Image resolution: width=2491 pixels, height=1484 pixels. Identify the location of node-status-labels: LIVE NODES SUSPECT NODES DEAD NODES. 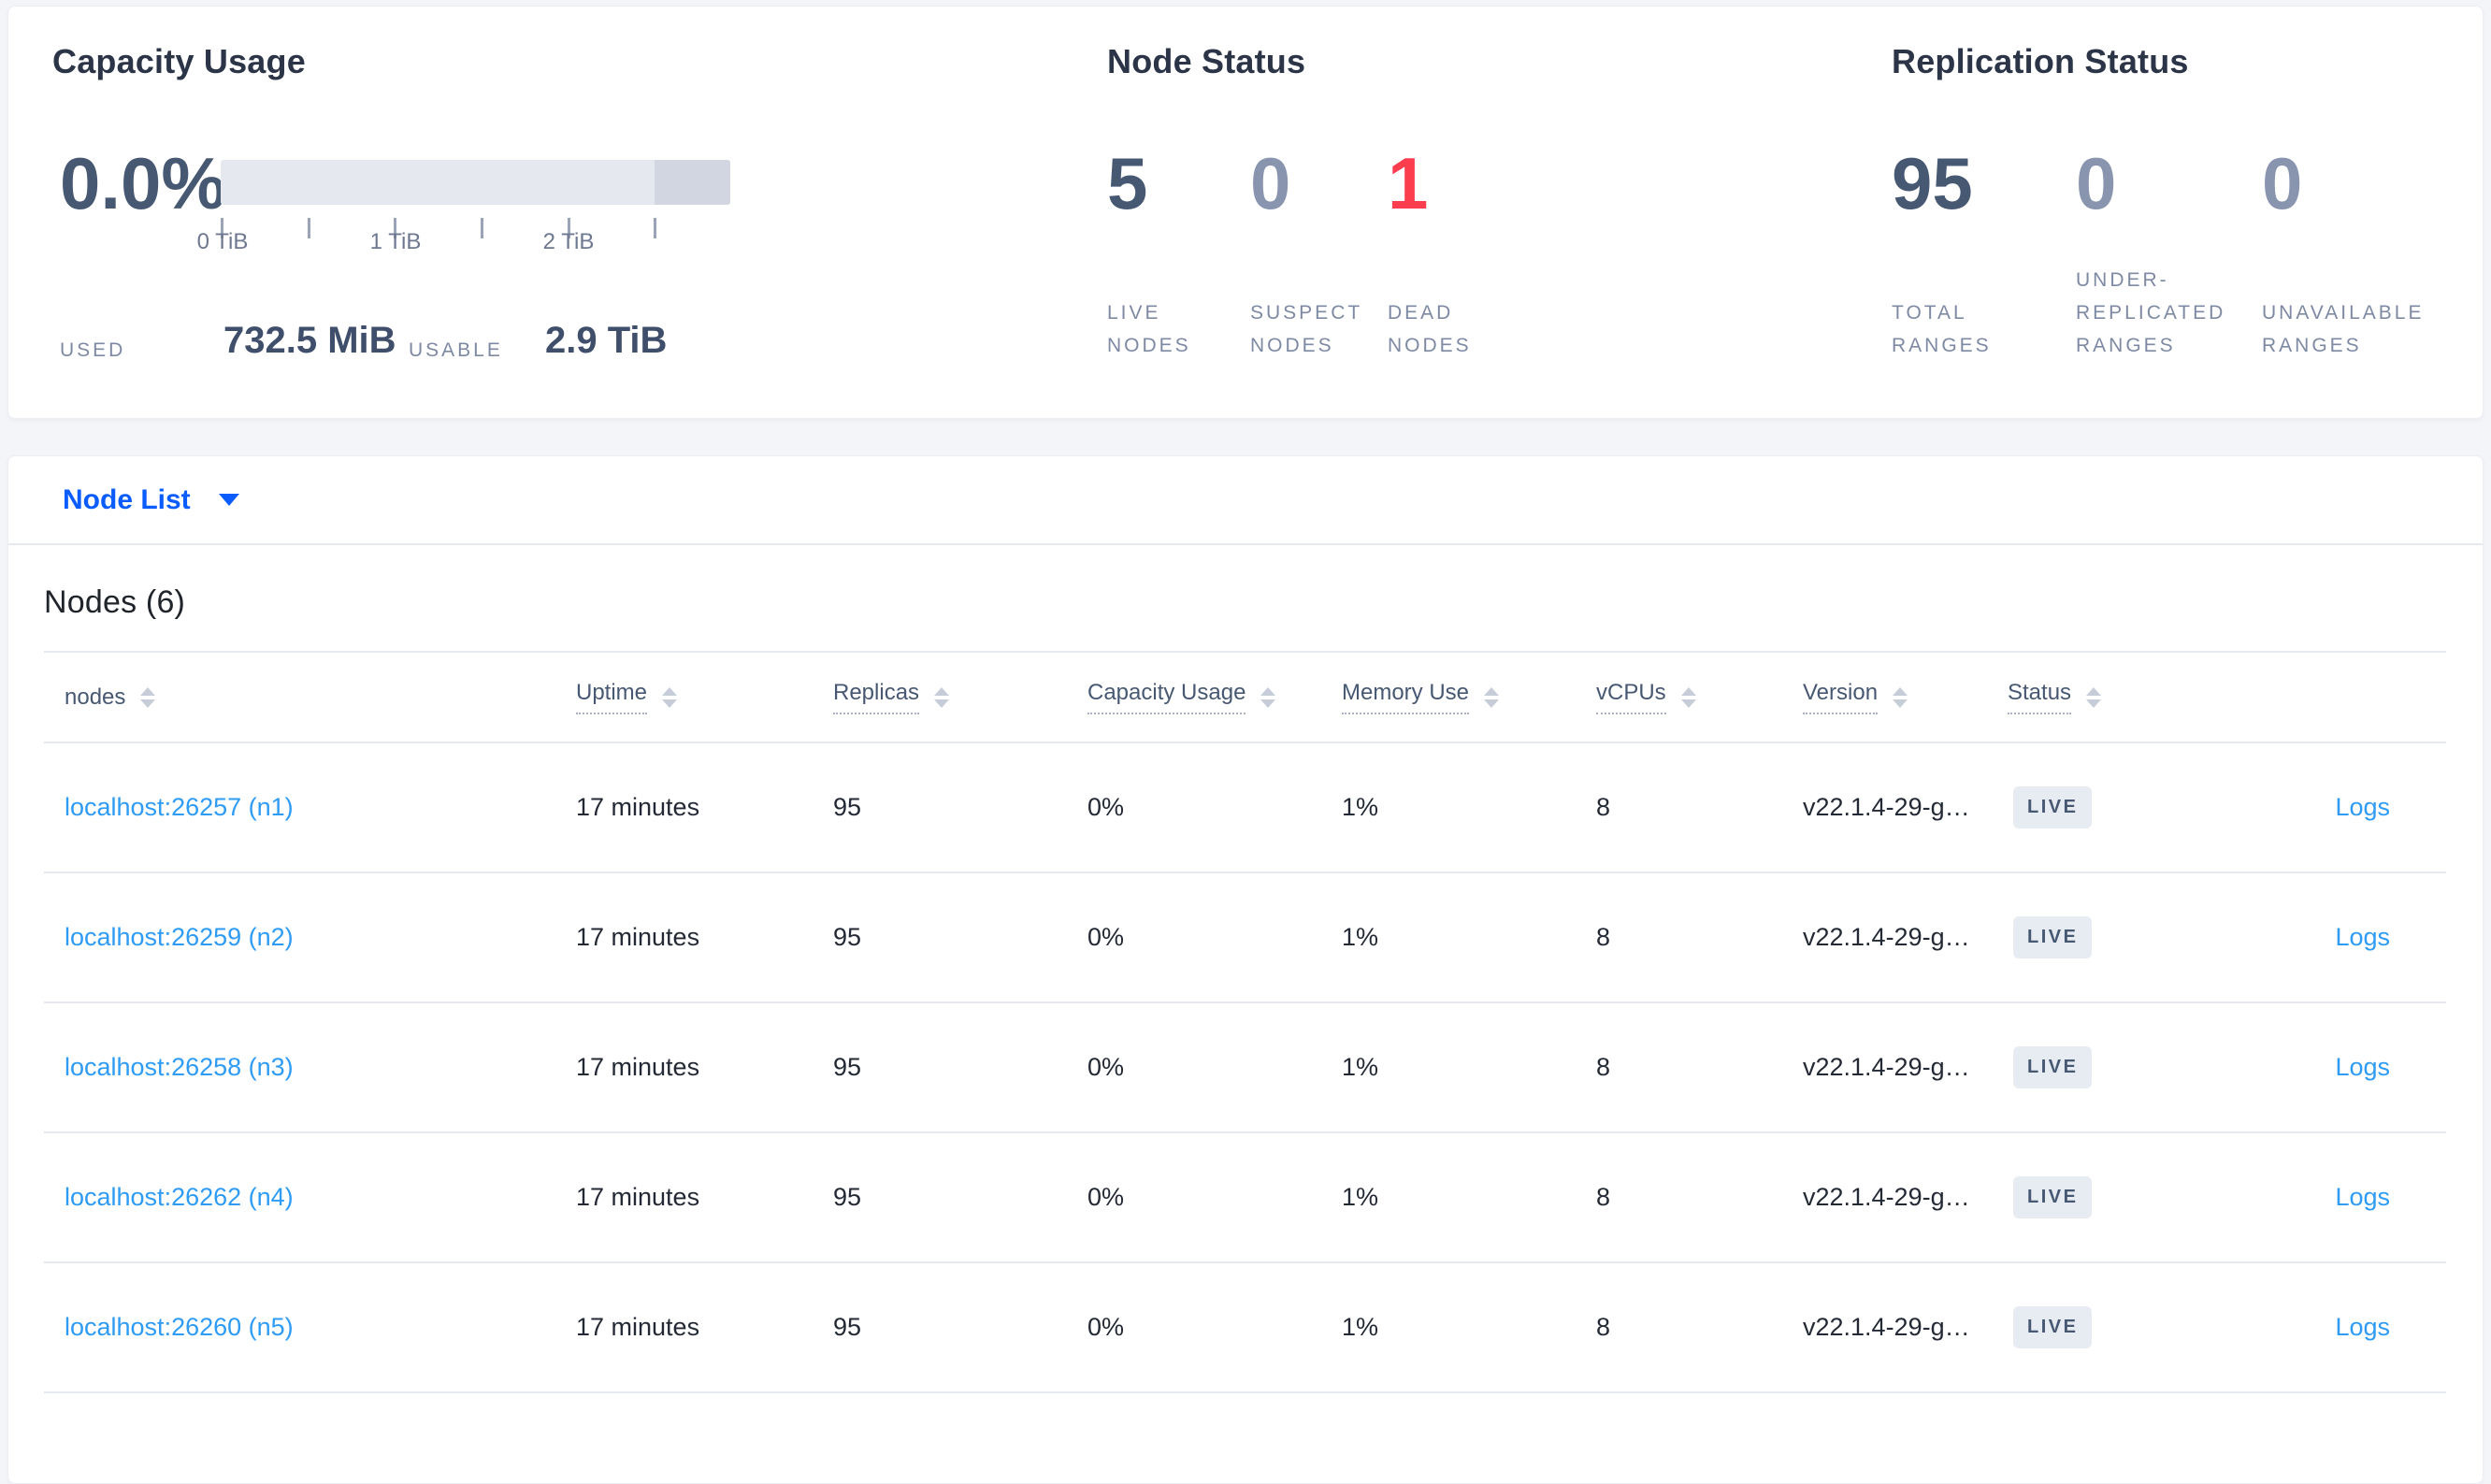
(1289, 315).